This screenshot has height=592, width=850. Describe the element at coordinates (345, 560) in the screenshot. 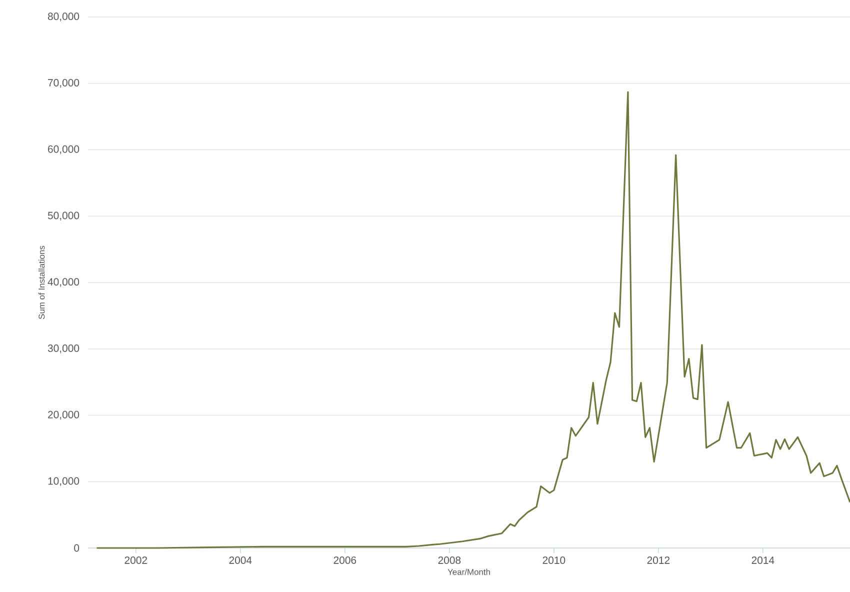

I see `x-tick-label: 2006` at that location.